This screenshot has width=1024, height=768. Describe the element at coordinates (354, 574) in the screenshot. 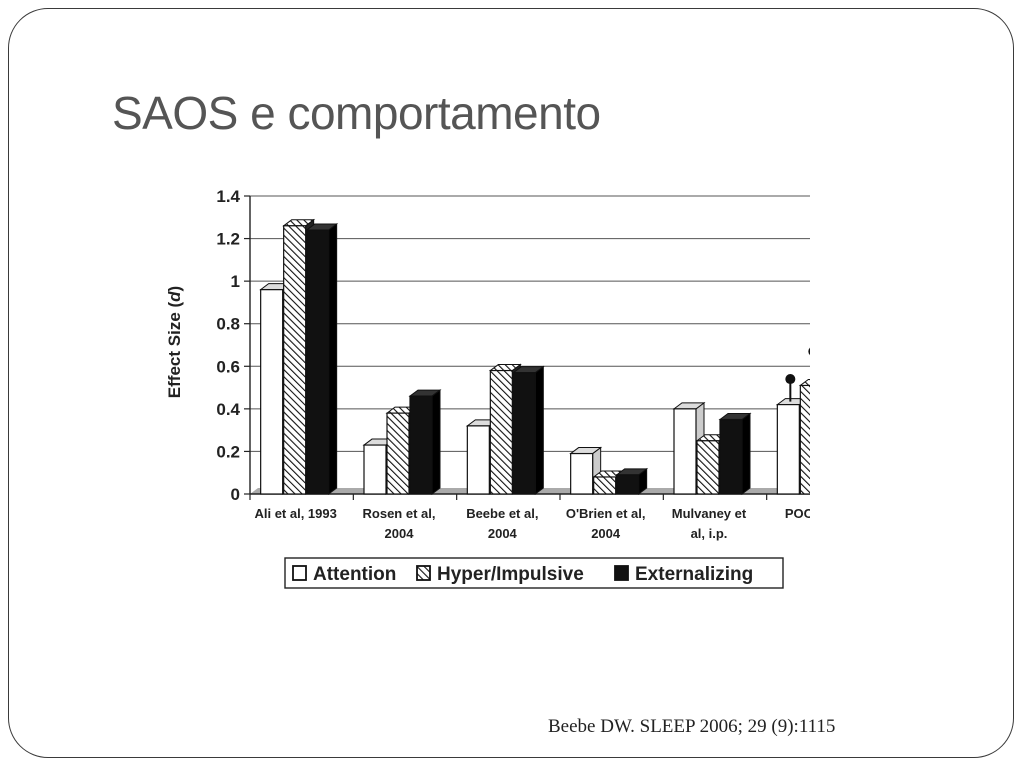

I see `legend-label: Attention` at that location.